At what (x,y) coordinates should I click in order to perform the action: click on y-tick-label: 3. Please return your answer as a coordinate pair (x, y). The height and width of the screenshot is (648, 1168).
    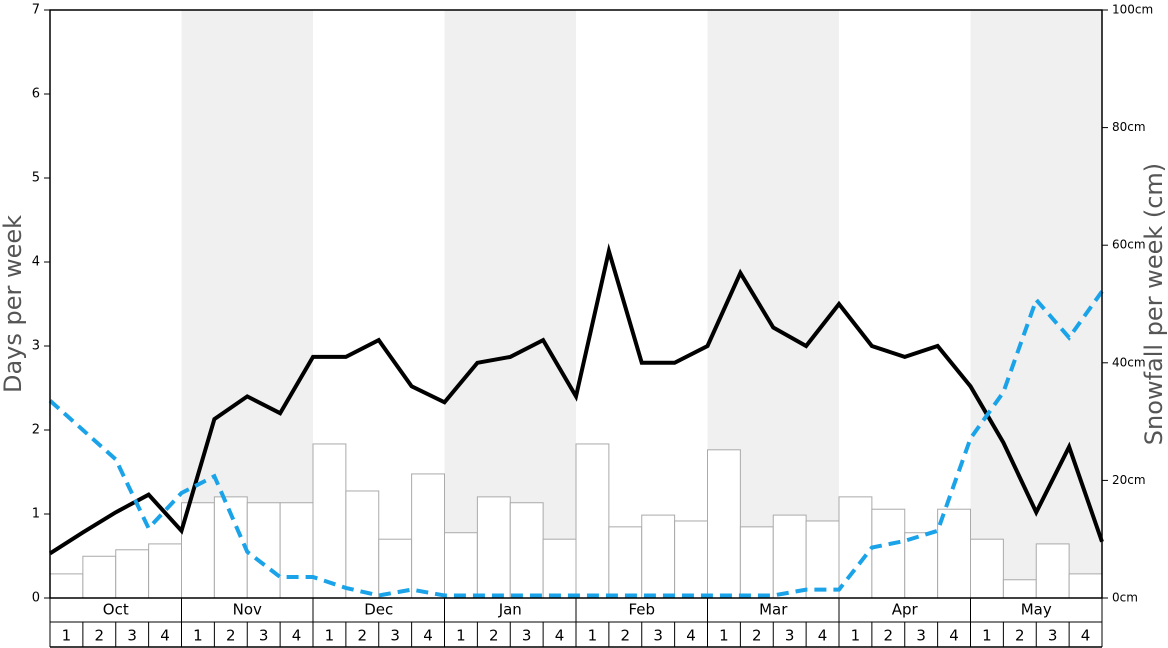
    Looking at the image, I should click on (36, 346).